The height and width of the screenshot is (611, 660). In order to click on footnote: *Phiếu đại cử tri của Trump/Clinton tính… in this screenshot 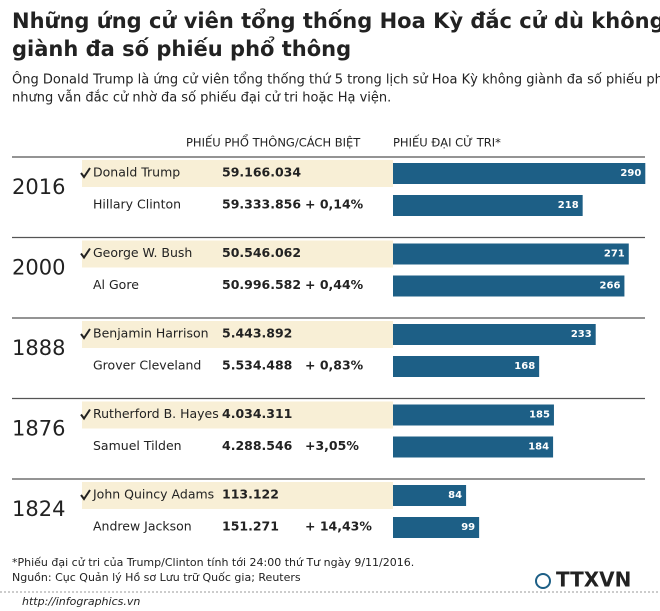, I will do `click(213, 562)`.